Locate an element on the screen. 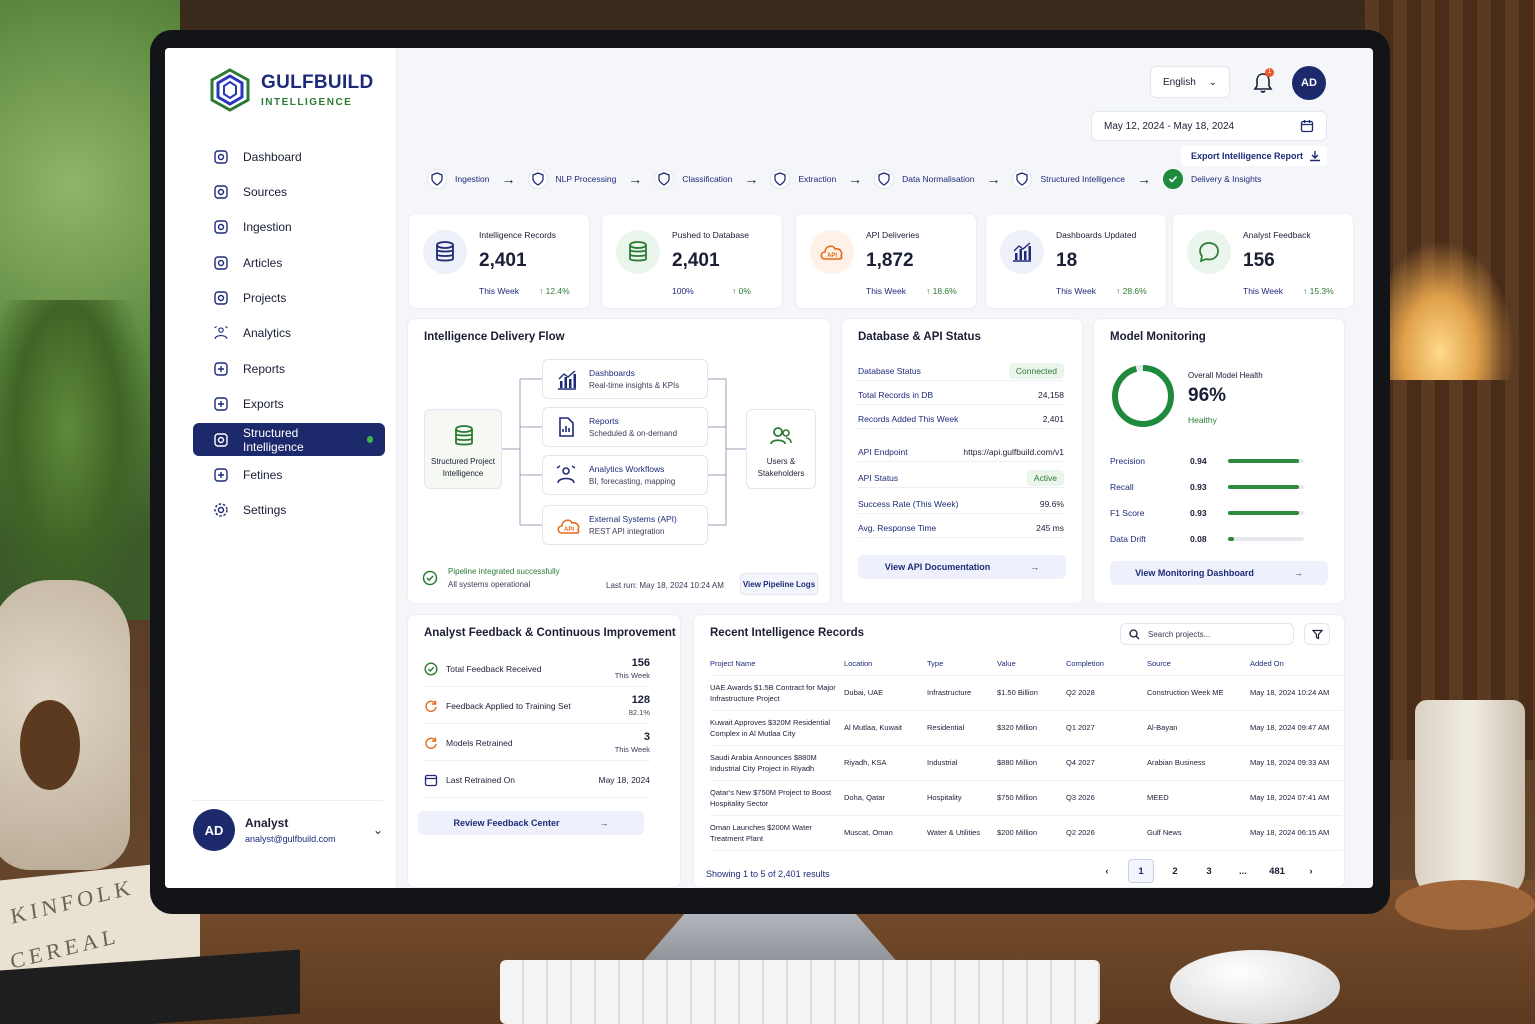 The height and width of the screenshot is (1024, 1535). table-cell: May 18, 2024 06:15 AM is located at coordinates (1296, 833).